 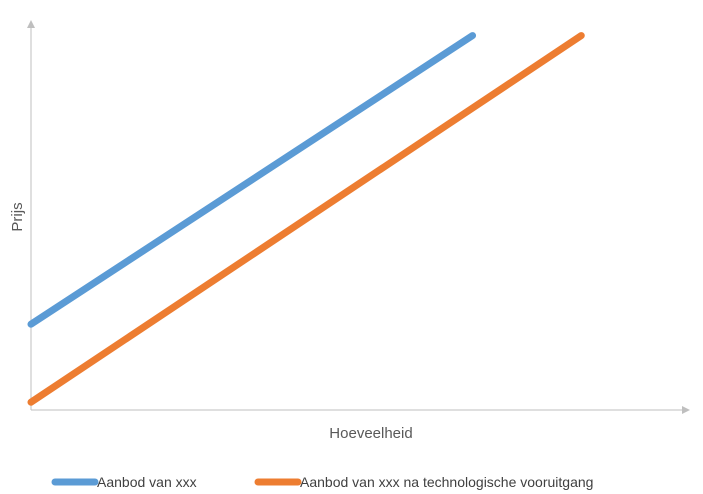 What do you see at coordinates (370, 433) in the screenshot?
I see `x-axis-title: Hoeveelheid` at bounding box center [370, 433].